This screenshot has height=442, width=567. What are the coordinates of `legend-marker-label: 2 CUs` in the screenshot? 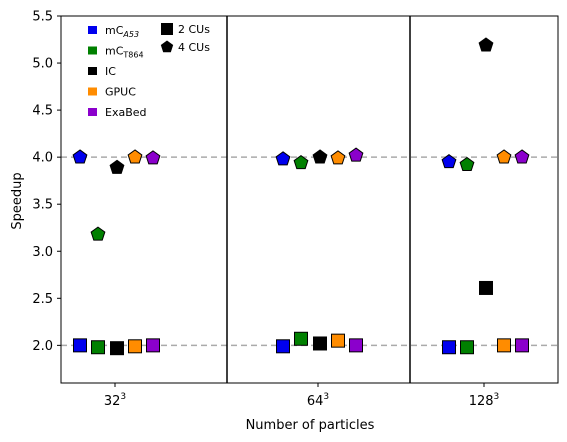 It's located at (194, 29).